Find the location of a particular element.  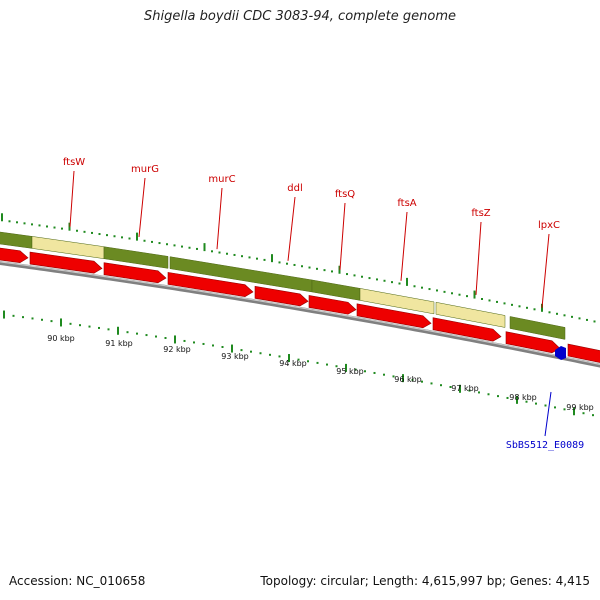

kbp-label: 96 kbp is located at coordinates (408, 379).